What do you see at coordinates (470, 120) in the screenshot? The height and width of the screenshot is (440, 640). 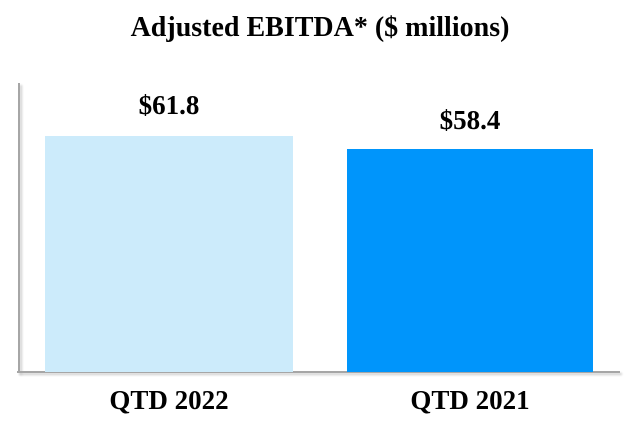 I see `value-label-qtd-2021: $58.4` at bounding box center [470, 120].